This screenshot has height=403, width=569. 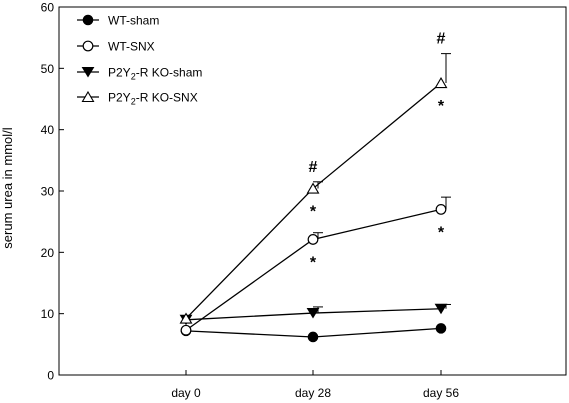 What do you see at coordinates (88, 46) in the screenshot?
I see `legend-marker-open-circle` at bounding box center [88, 46].